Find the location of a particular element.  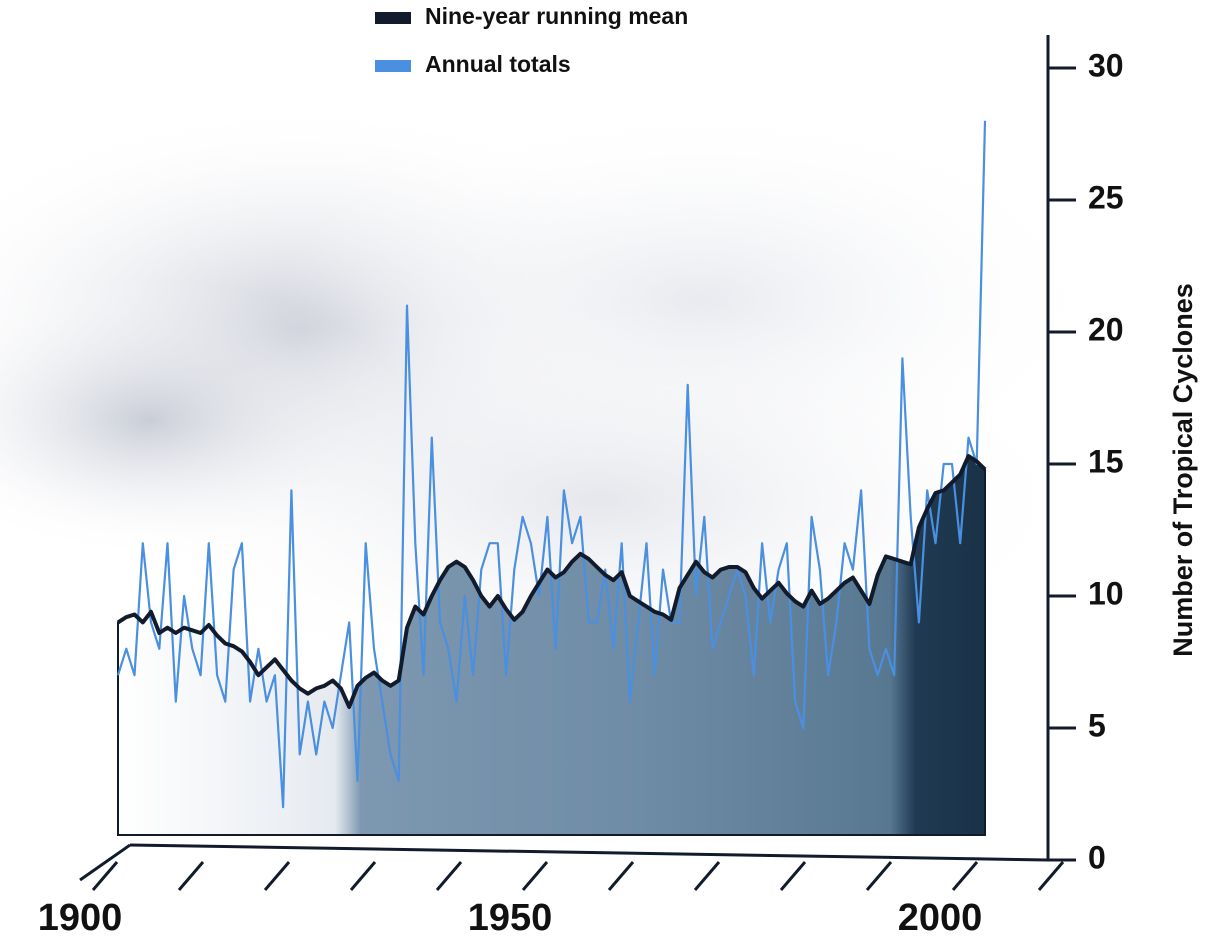

y-tick-label: 25 is located at coordinates (1106, 197).